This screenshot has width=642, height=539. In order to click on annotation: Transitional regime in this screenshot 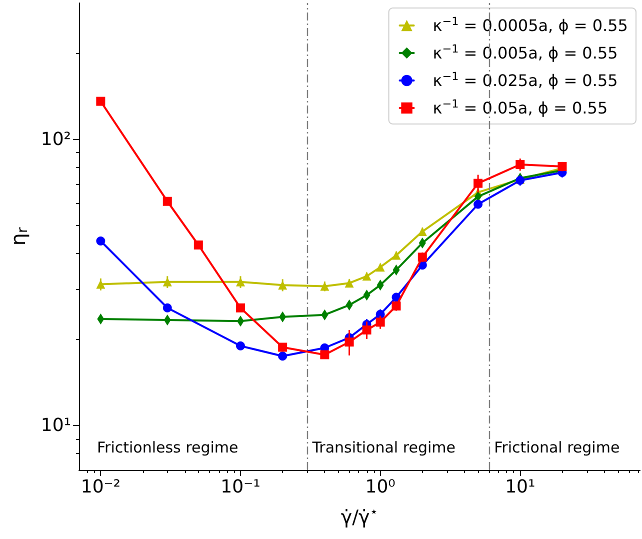, I will do `click(383, 447)`.